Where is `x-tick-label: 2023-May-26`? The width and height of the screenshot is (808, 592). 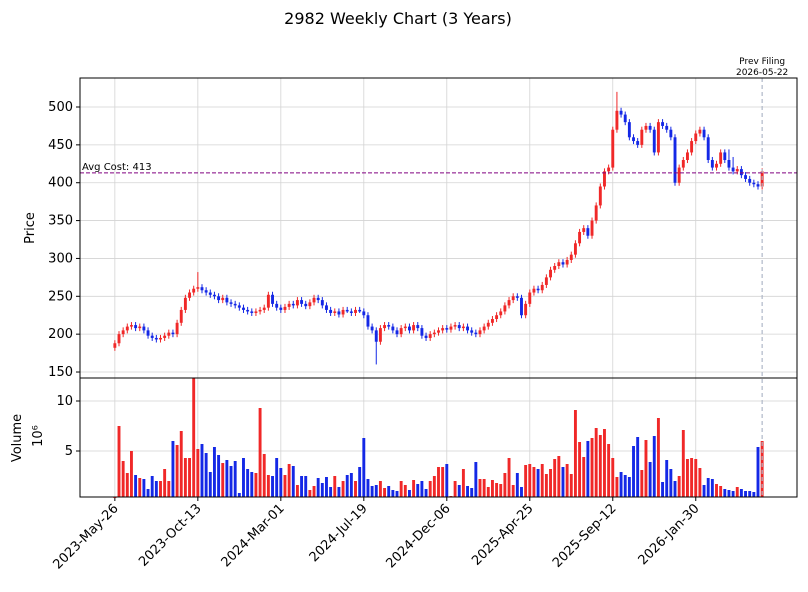
x-tick-label: 2023-May-26 is located at coordinates (86, 536).